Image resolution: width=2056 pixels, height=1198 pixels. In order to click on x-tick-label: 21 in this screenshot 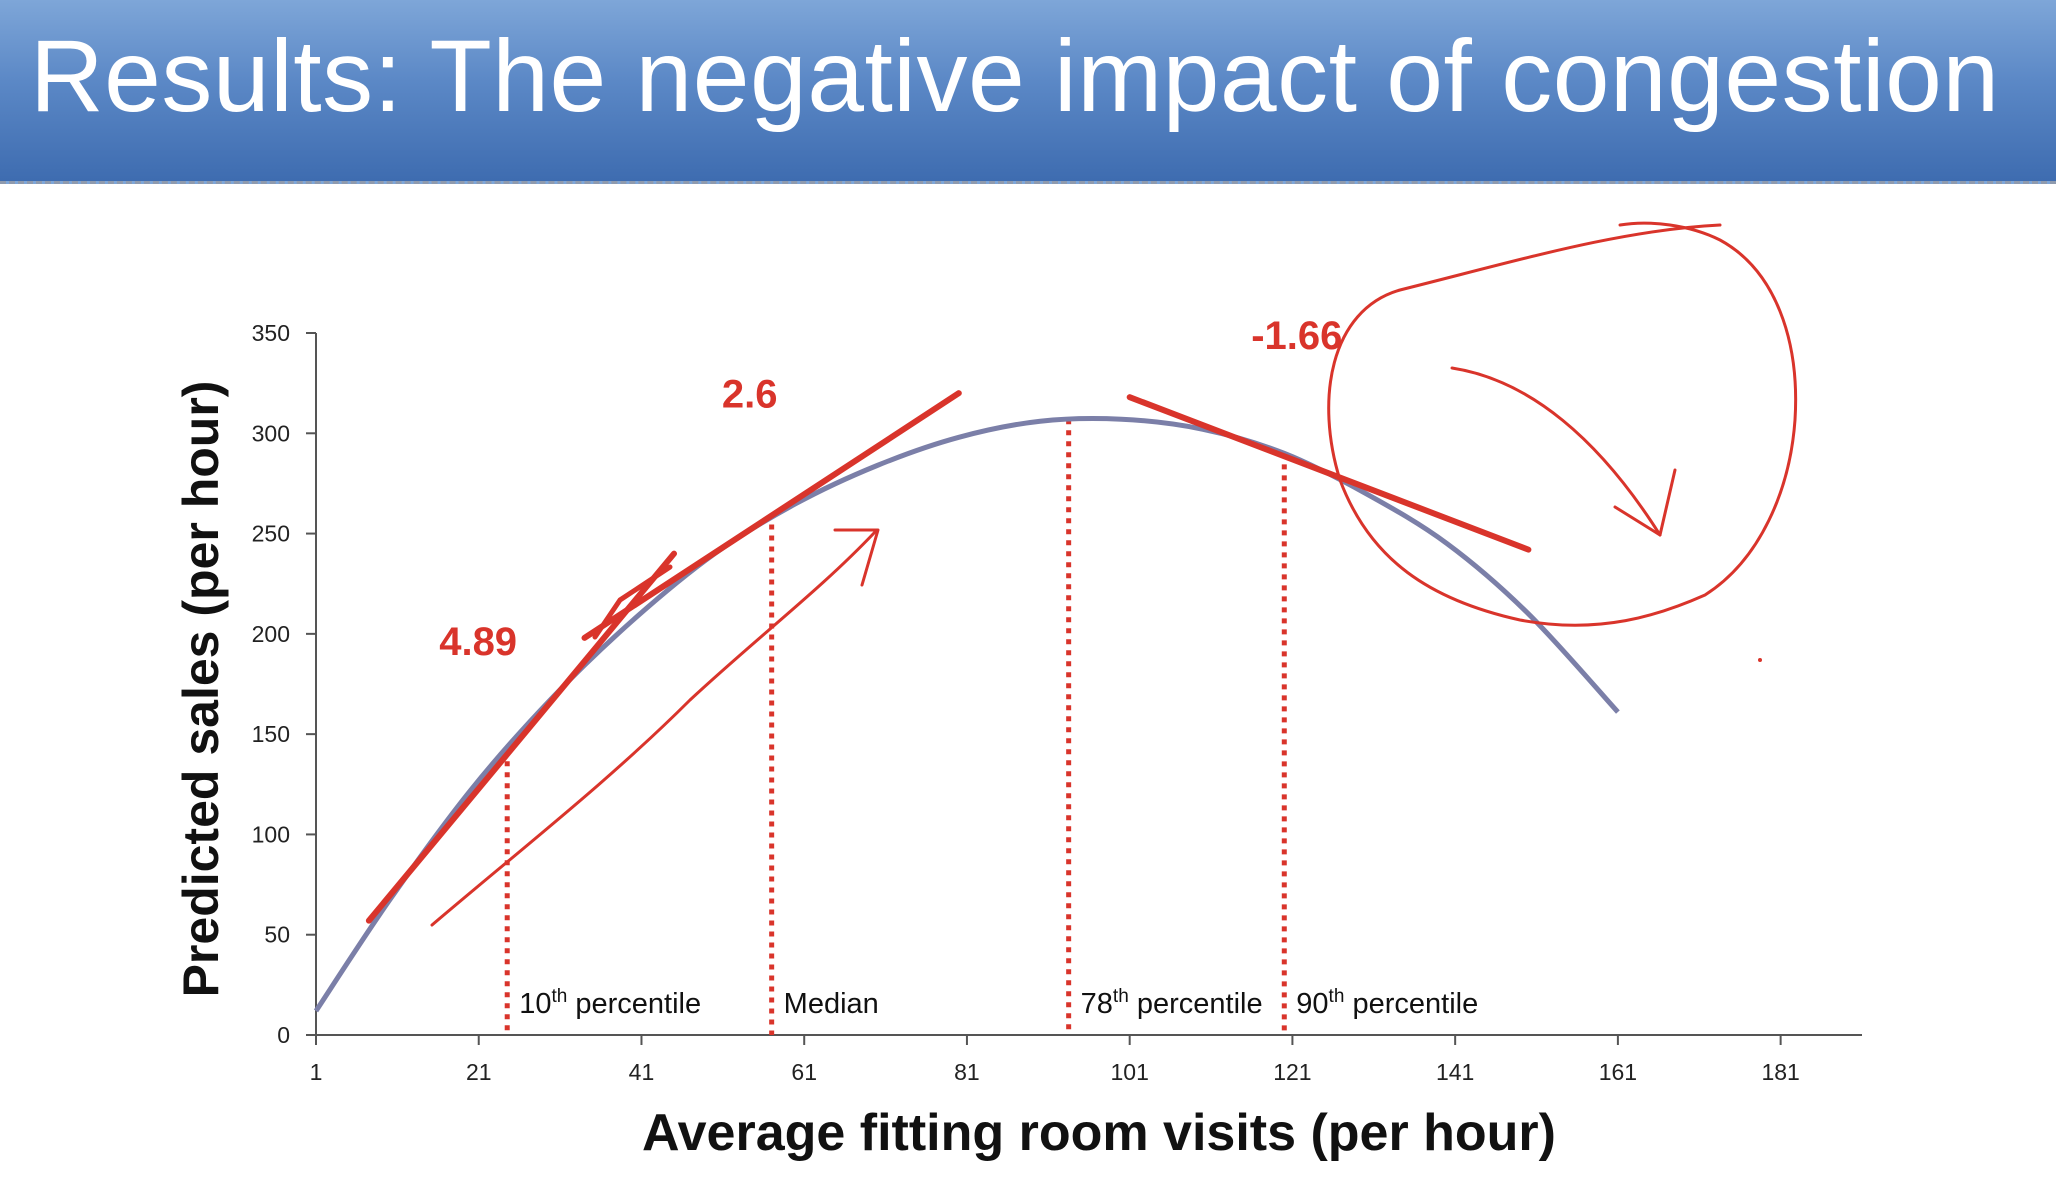, I will do `click(479, 1072)`.